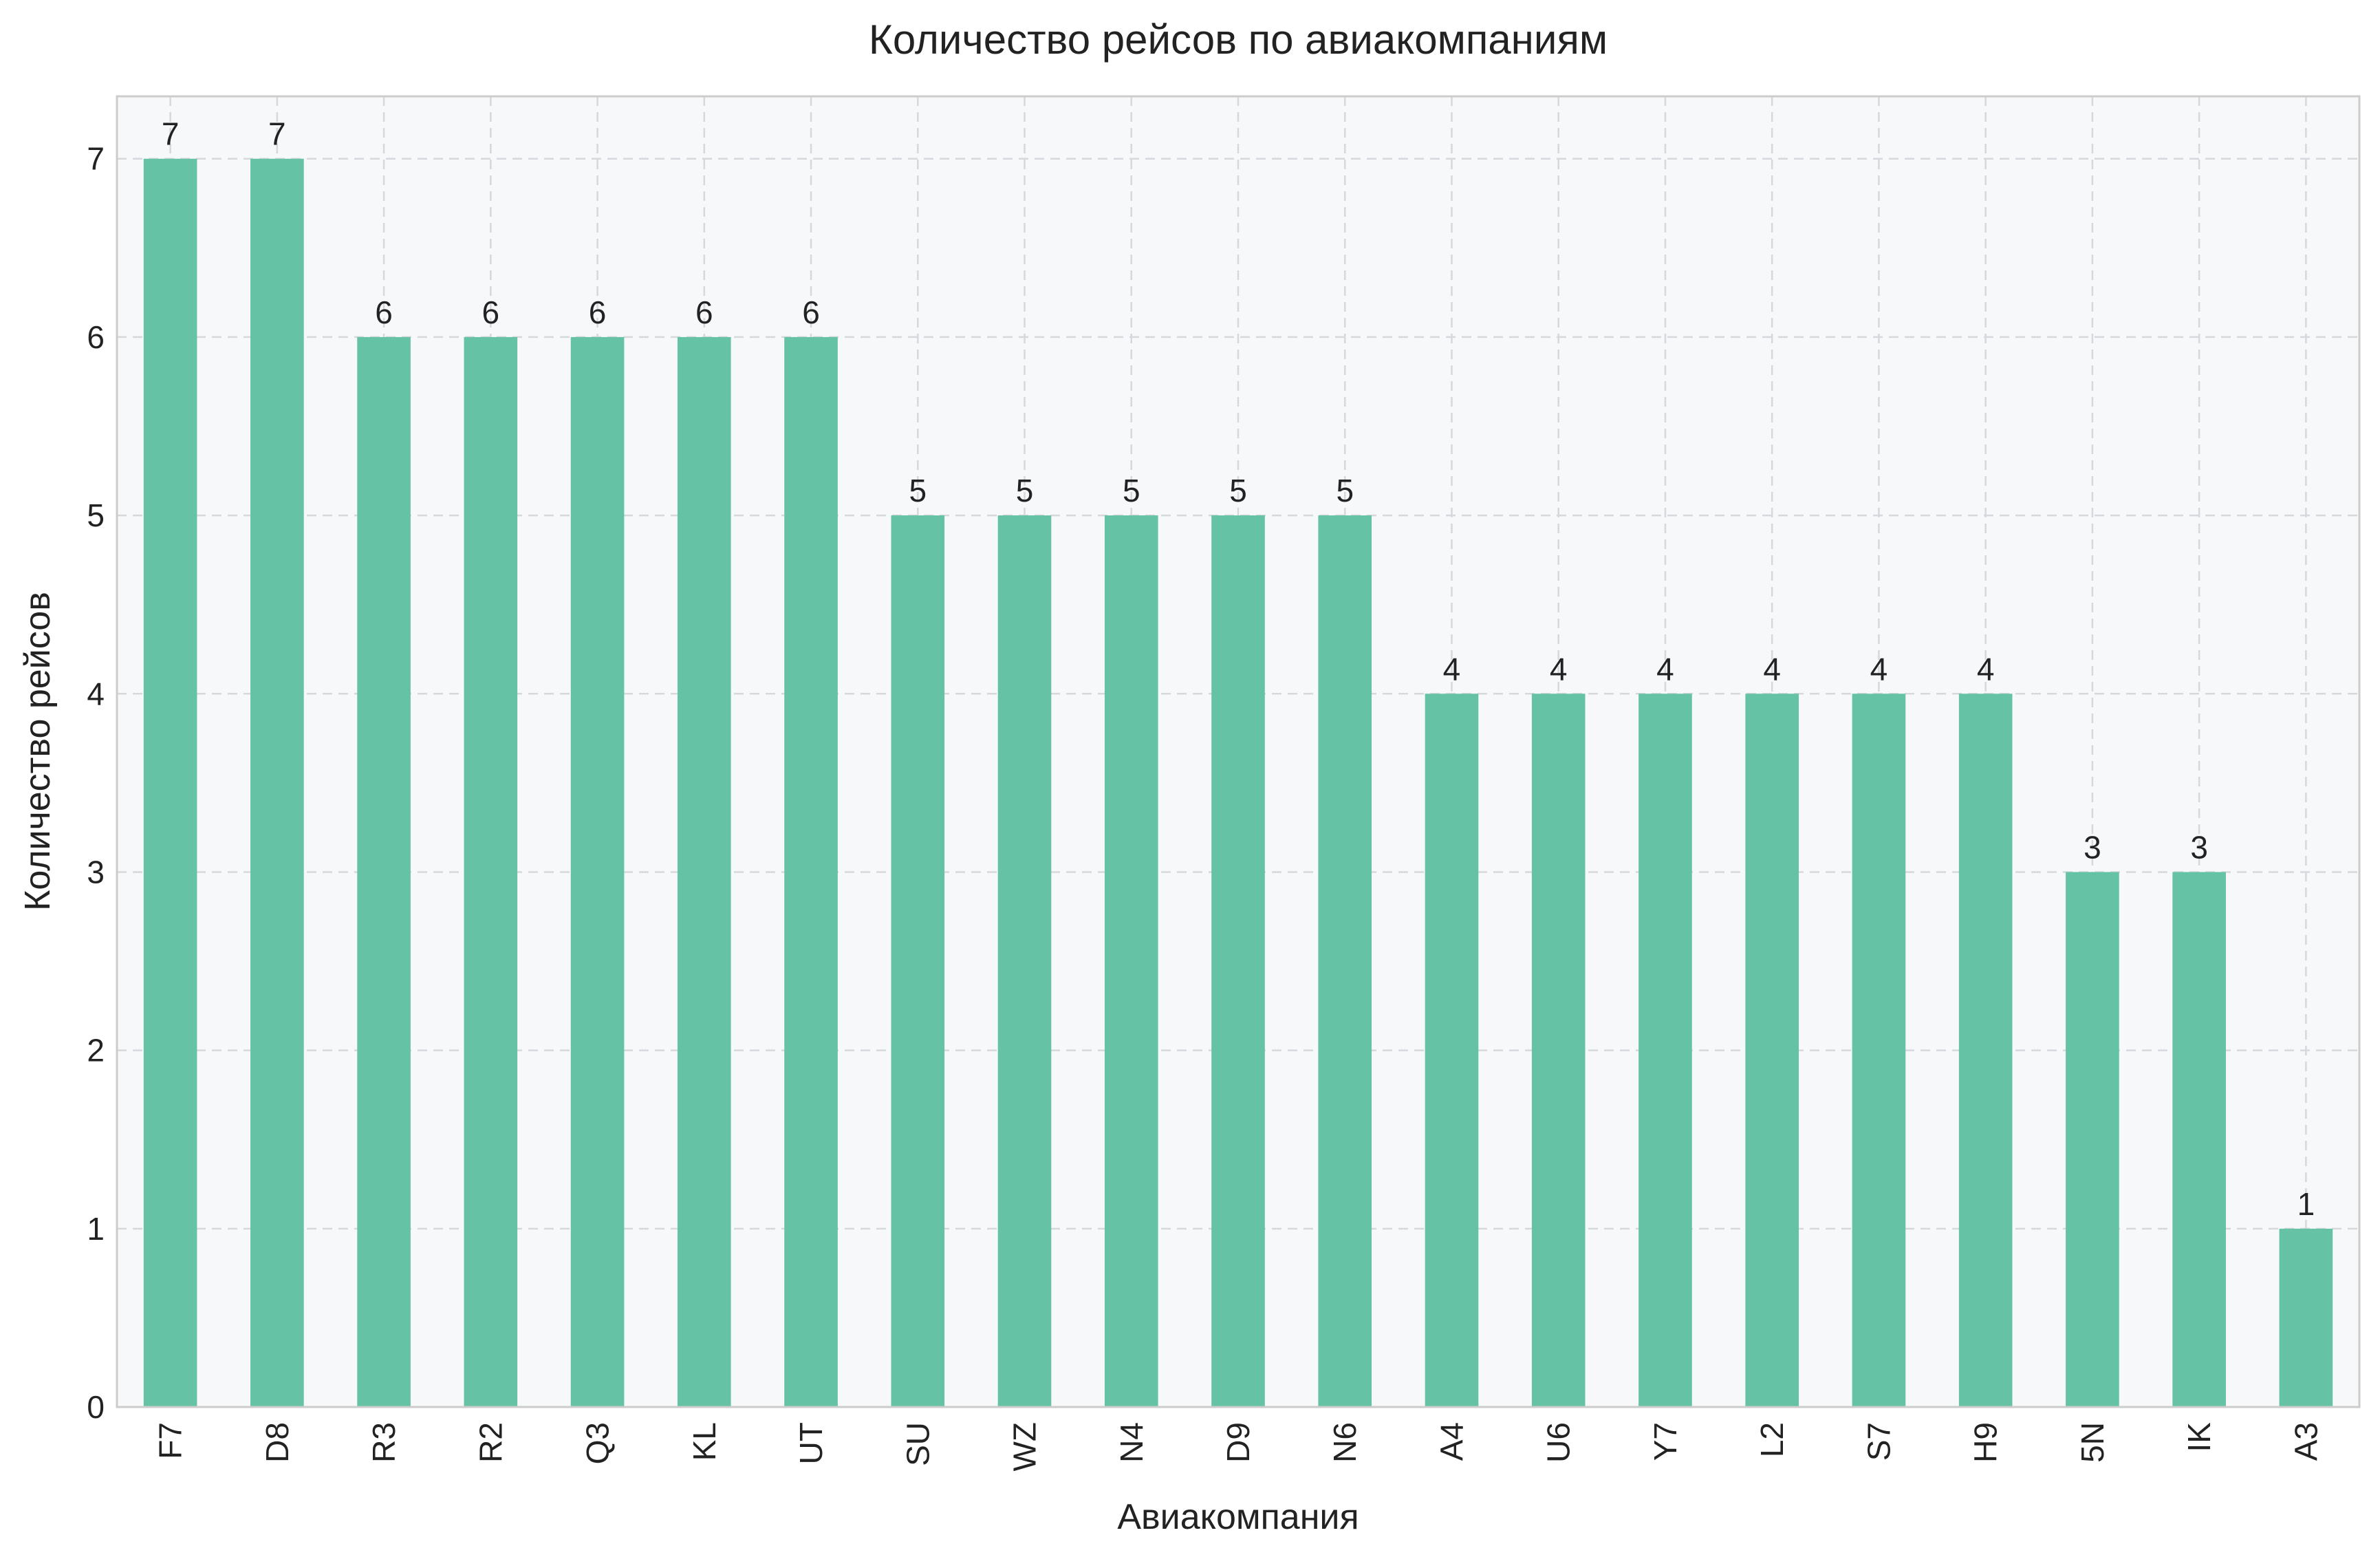 The width and height of the screenshot is (2380, 1557). I want to click on x-tick-label: D8, so click(277, 1442).